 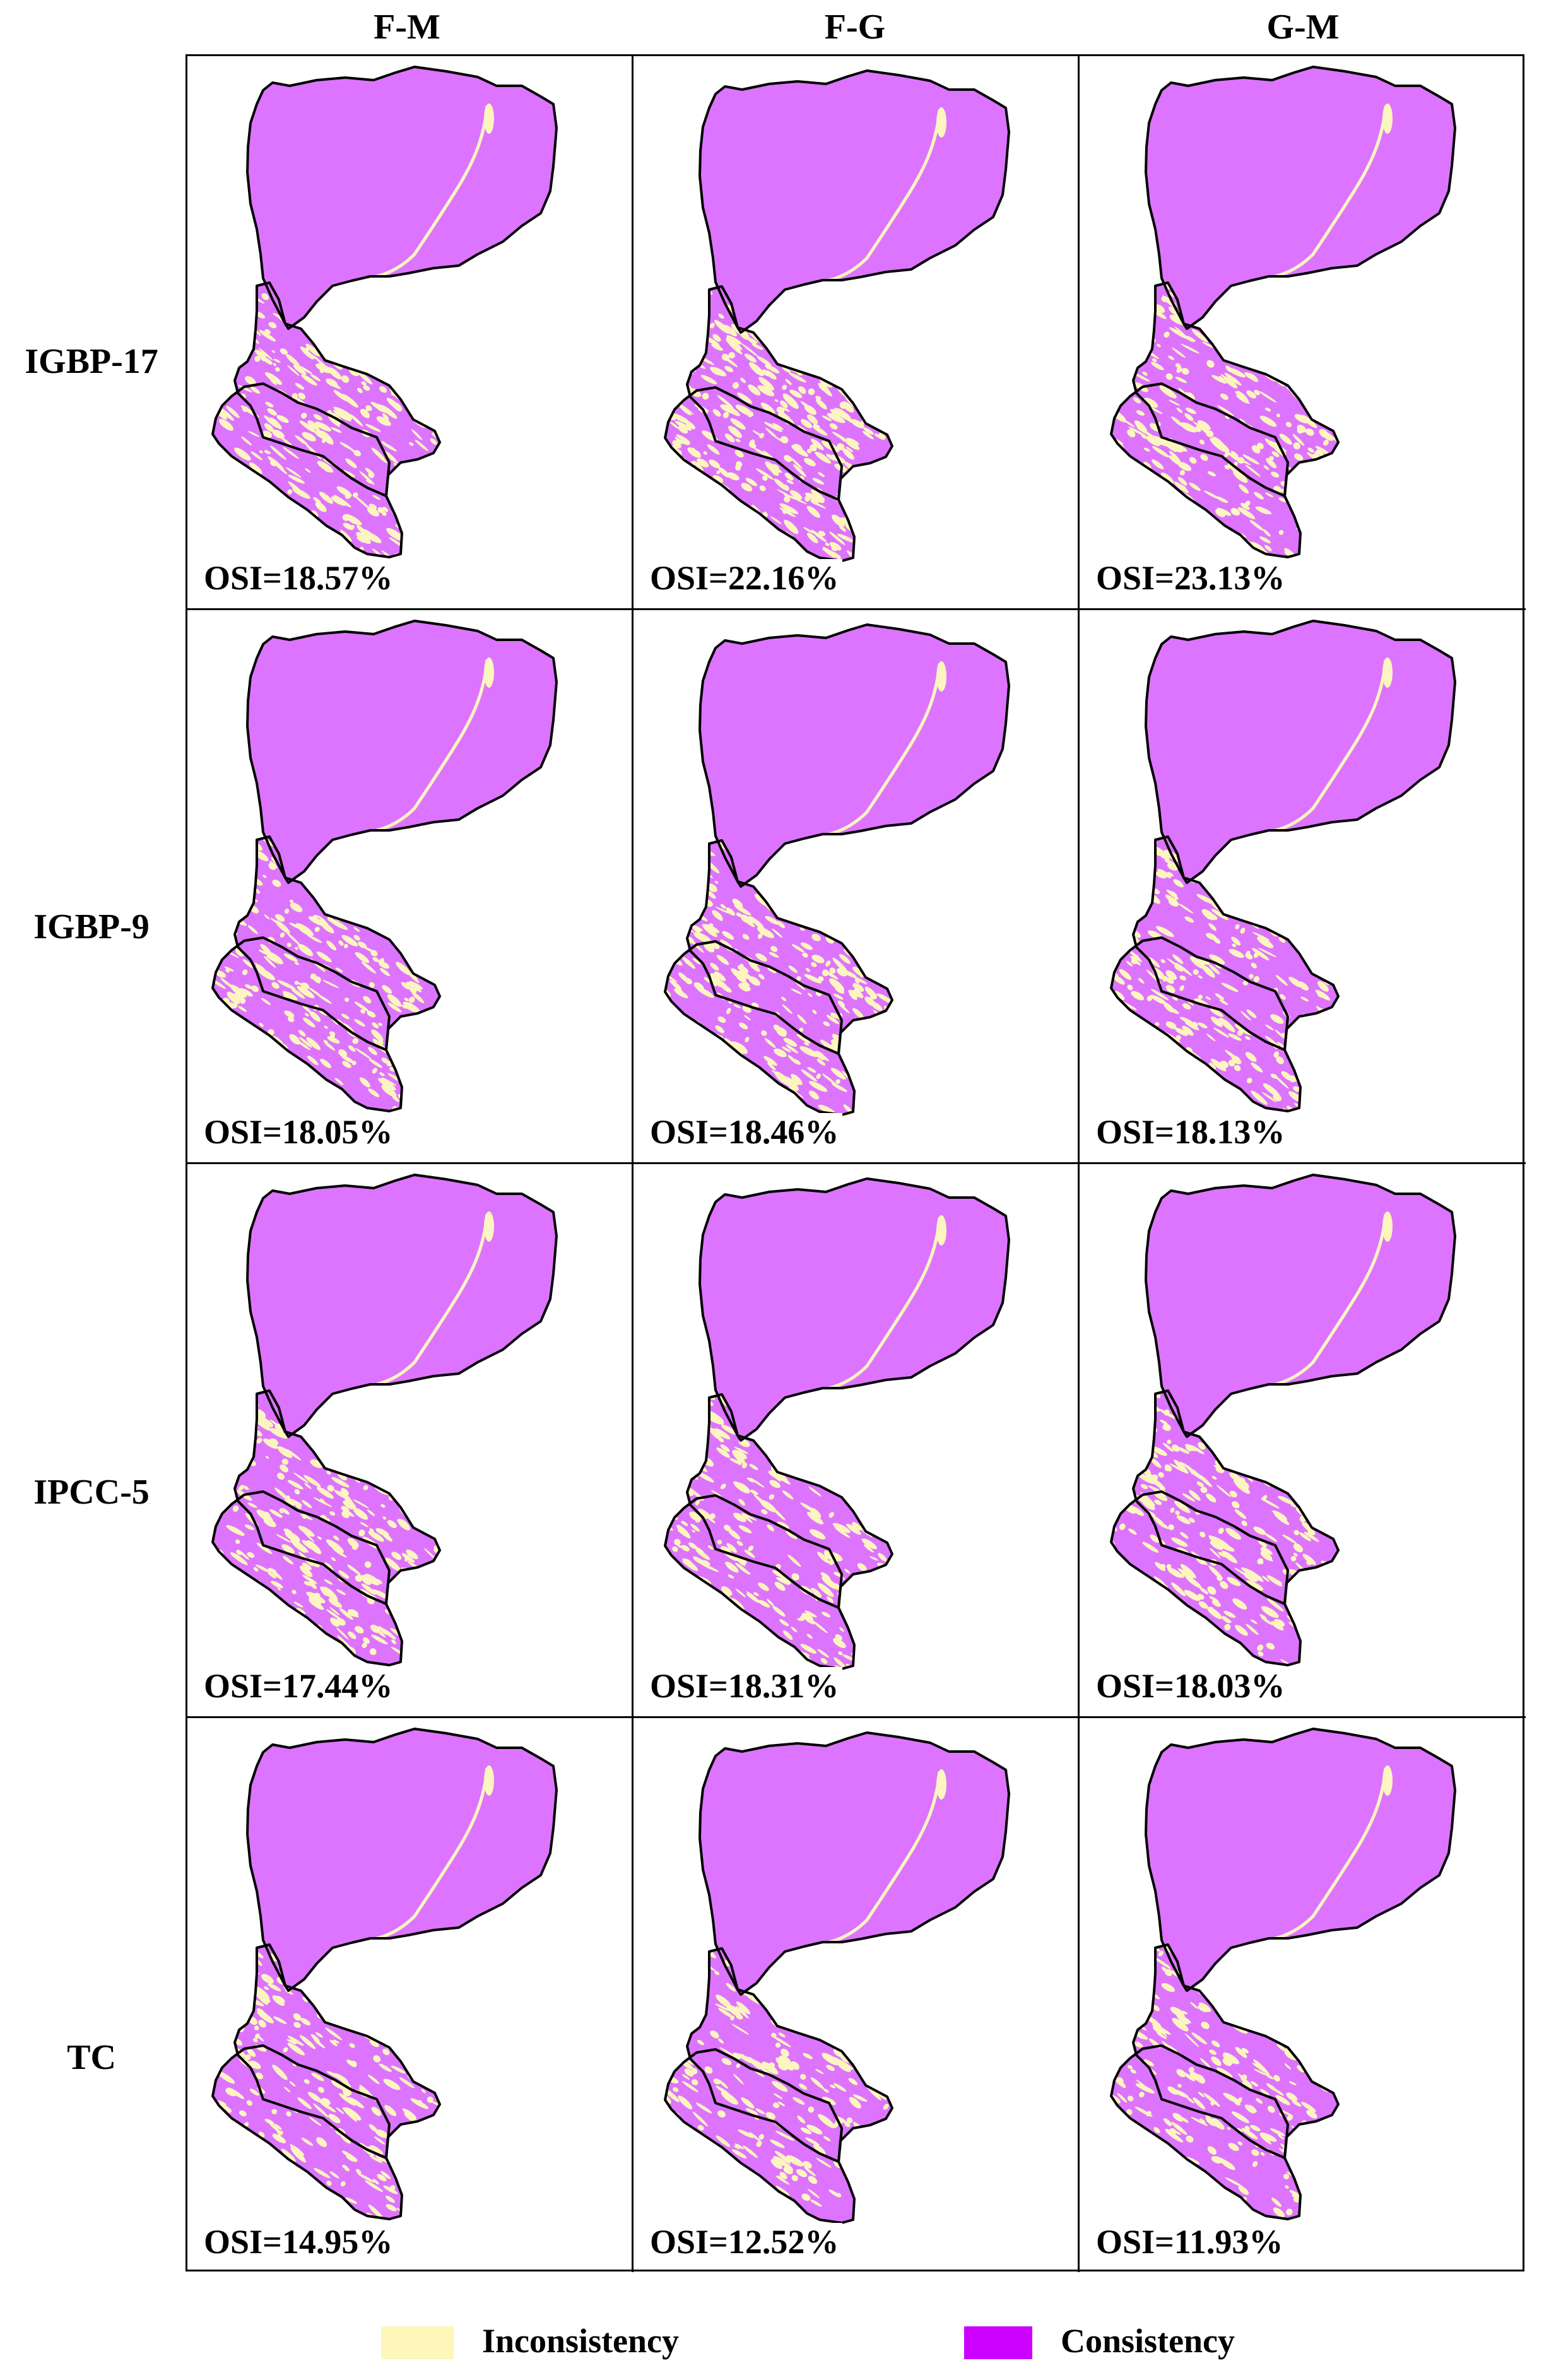 I want to click on map-panel-tc-g-m: OSI=11.93%, so click(x=1303, y=1995).